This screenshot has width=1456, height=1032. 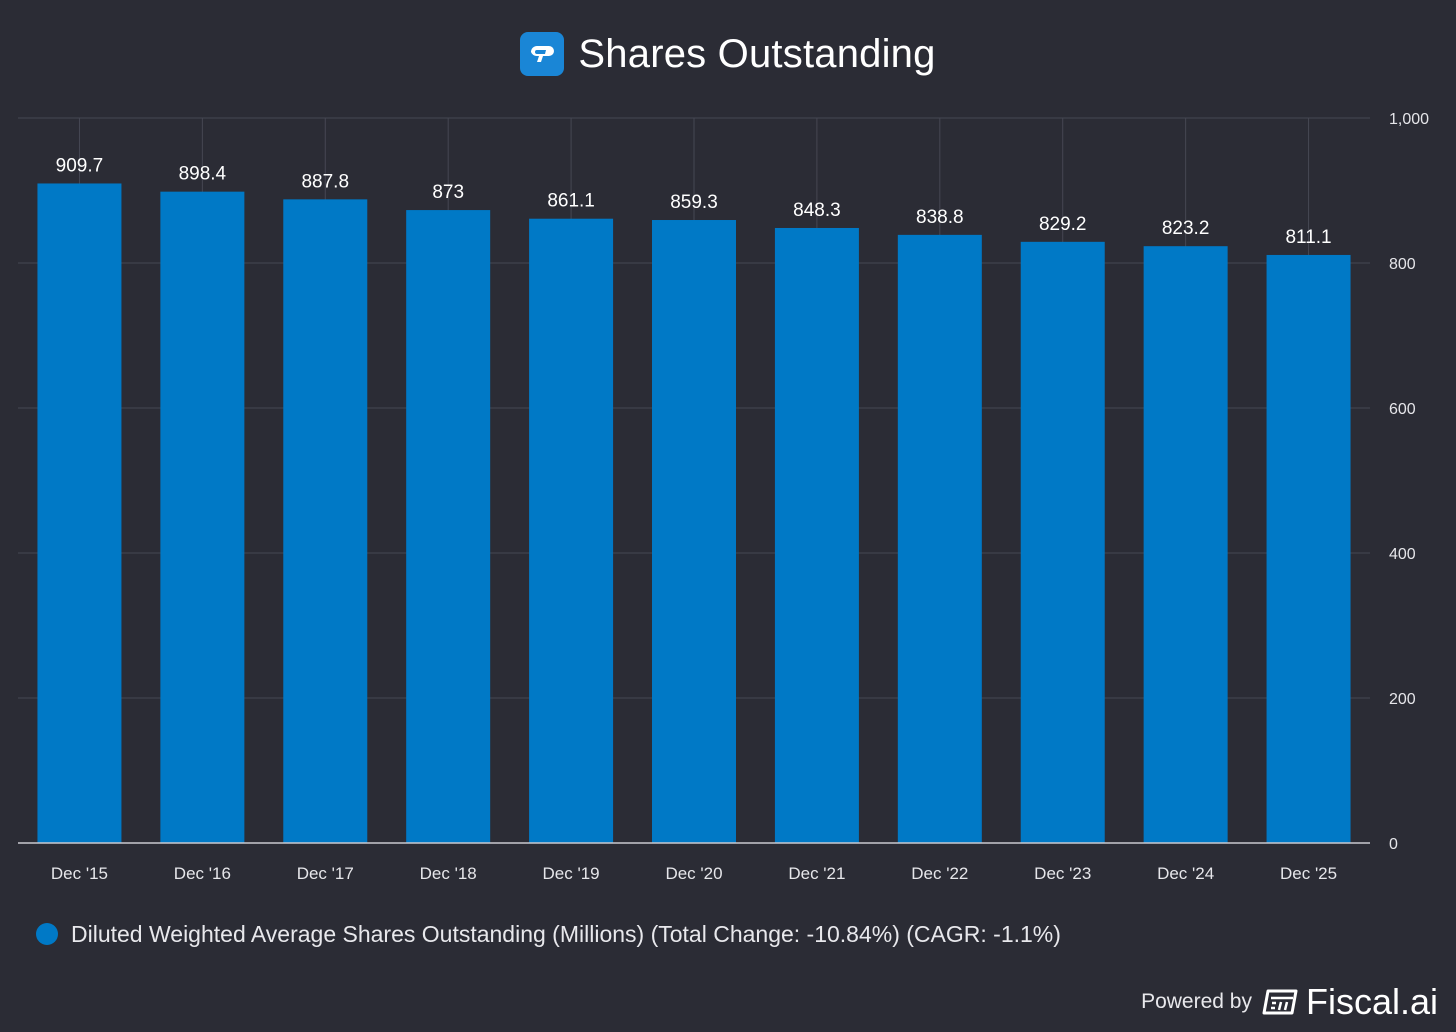 What do you see at coordinates (203, 174) in the screenshot?
I see `data-label: 898.4` at bounding box center [203, 174].